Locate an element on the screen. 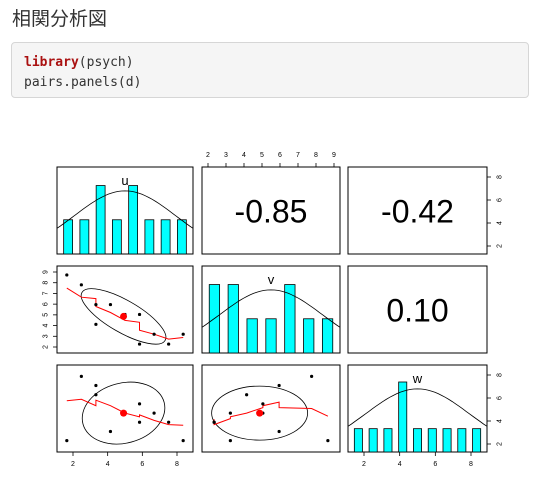 Image resolution: width=540 pixels, height=486 pixels. correlation-label-u-w: -0.42 is located at coordinates (417, 212).